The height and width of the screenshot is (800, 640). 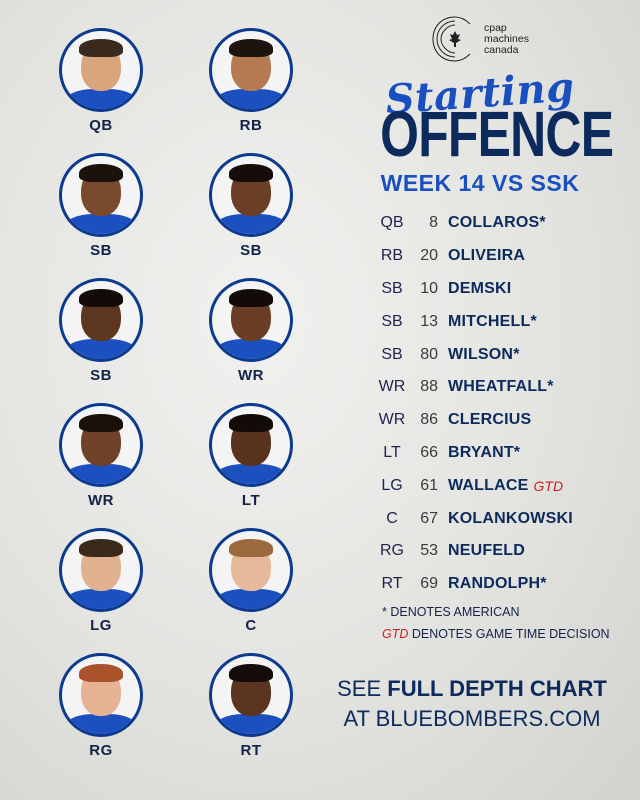 What do you see at coordinates (251, 750) in the screenshot?
I see `player-position-label: RT` at bounding box center [251, 750].